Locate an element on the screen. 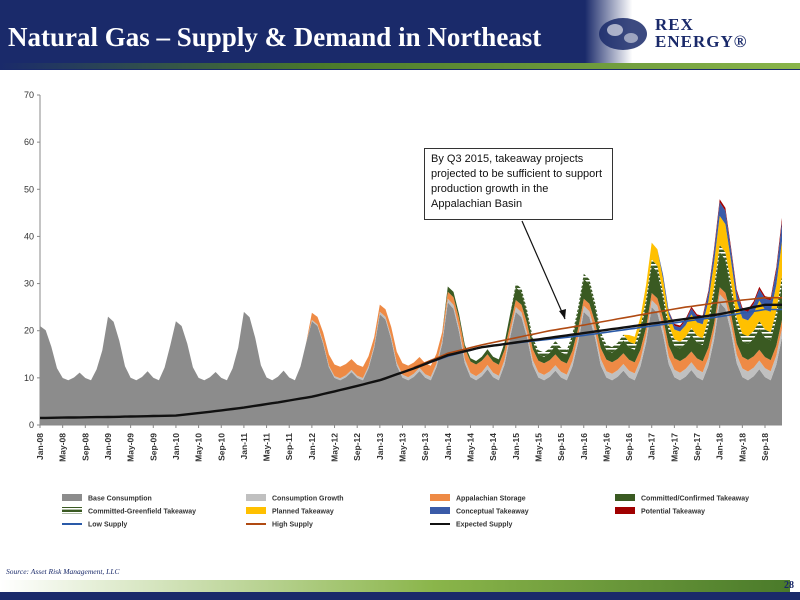  x-tick-label: Jan-17 is located at coordinates (652, 446).